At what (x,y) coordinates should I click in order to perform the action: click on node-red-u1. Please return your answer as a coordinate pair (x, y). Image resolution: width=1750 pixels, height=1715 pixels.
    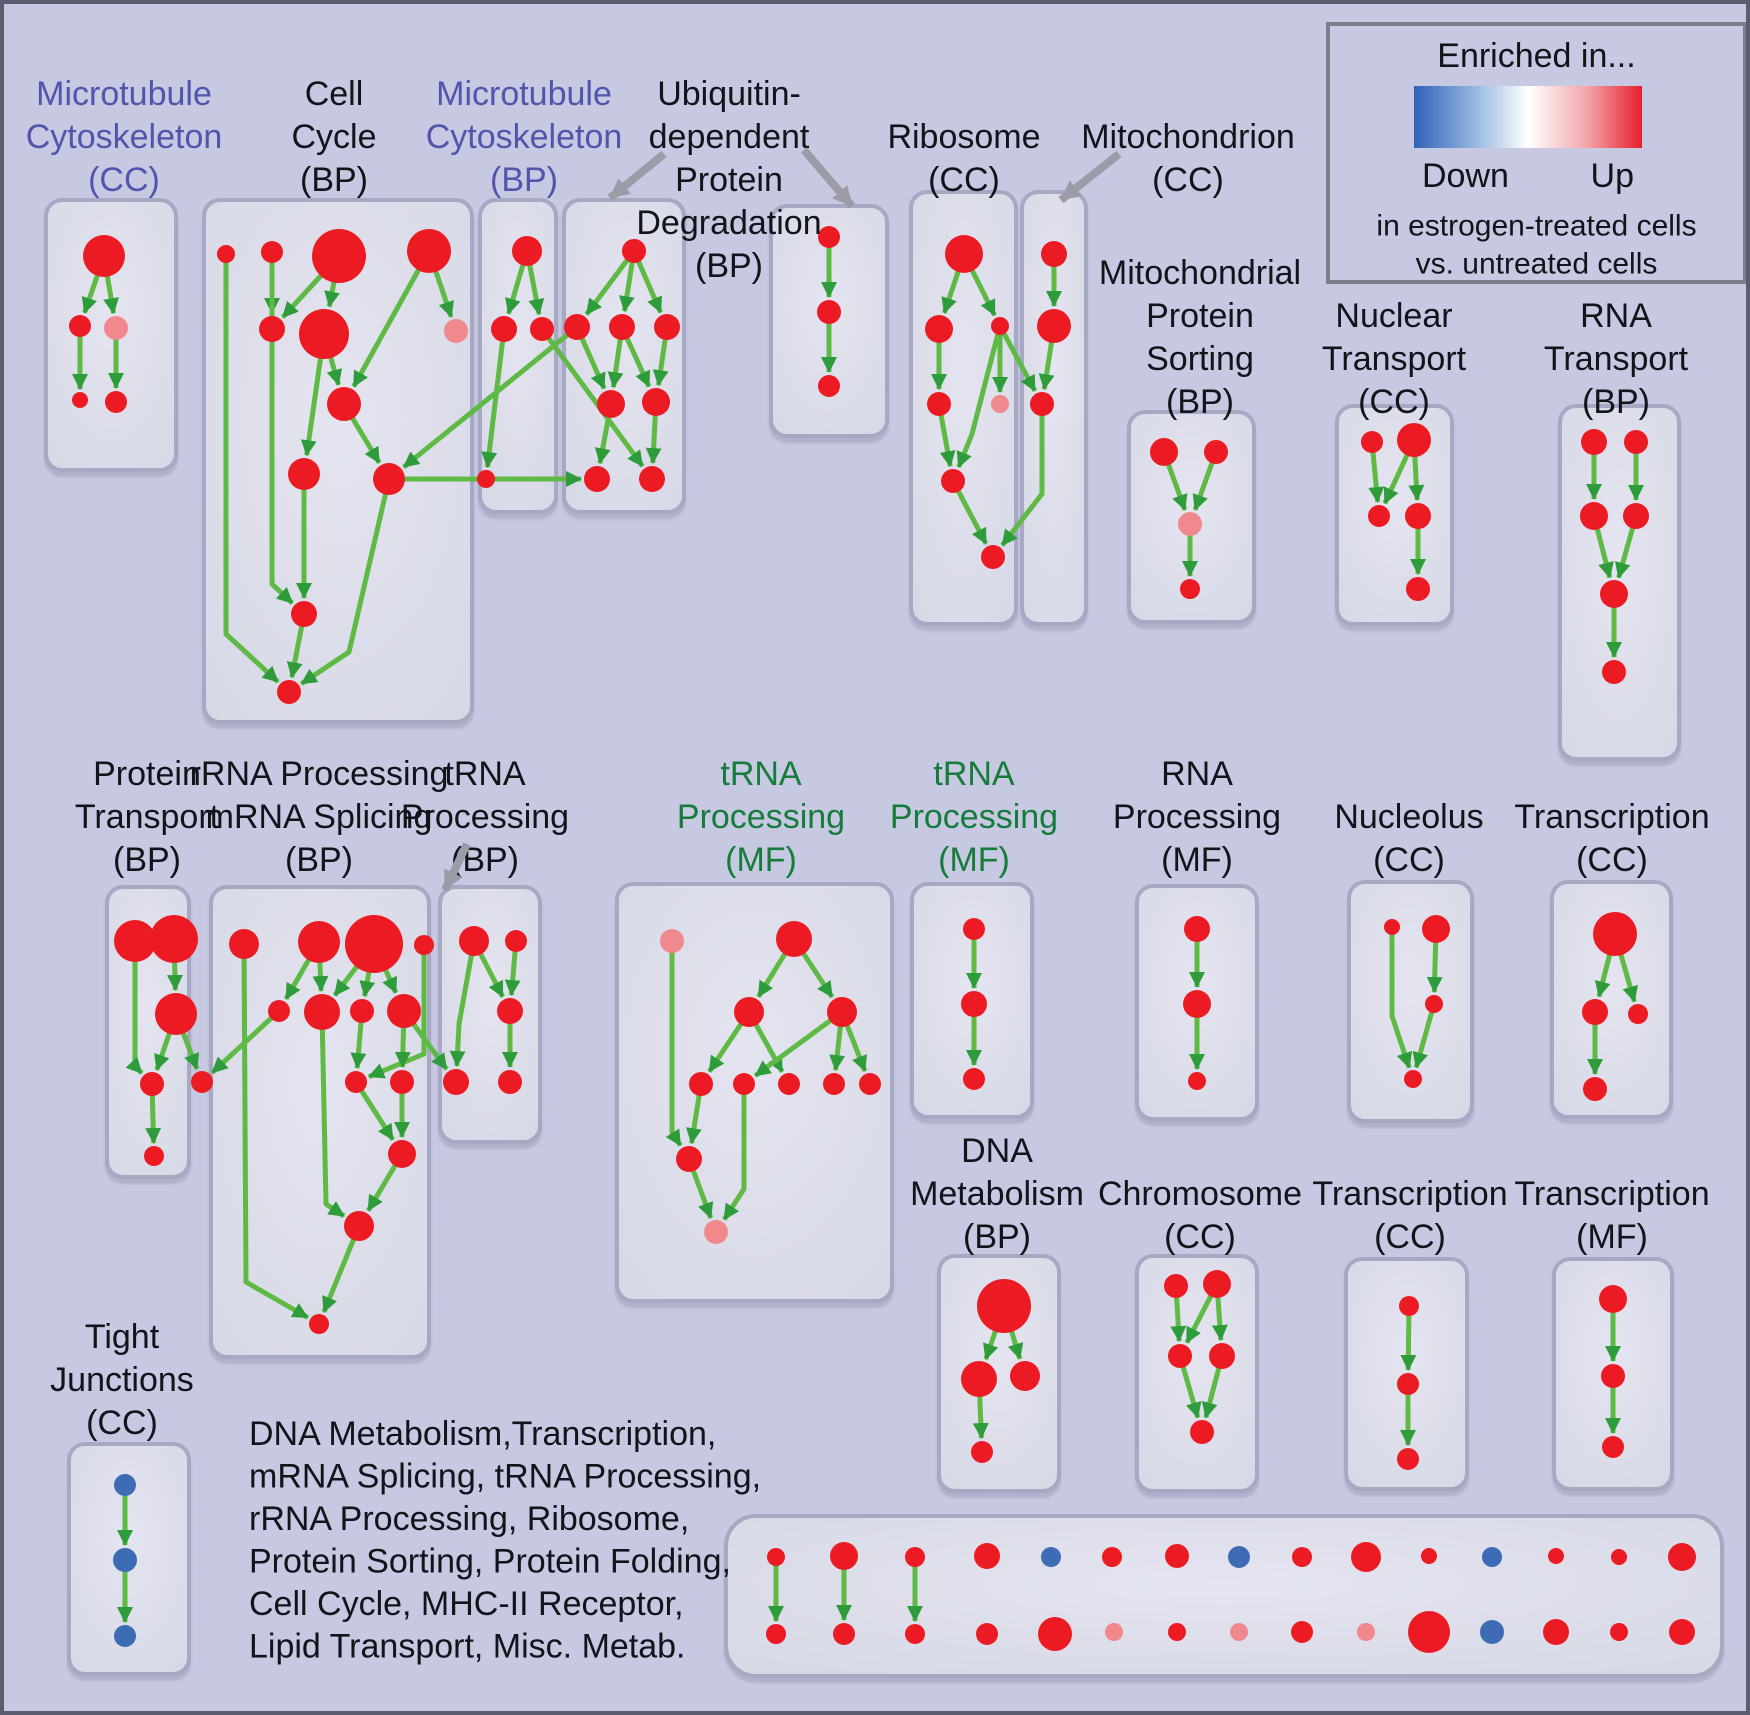
    Looking at the image, I should click on (634, 251).